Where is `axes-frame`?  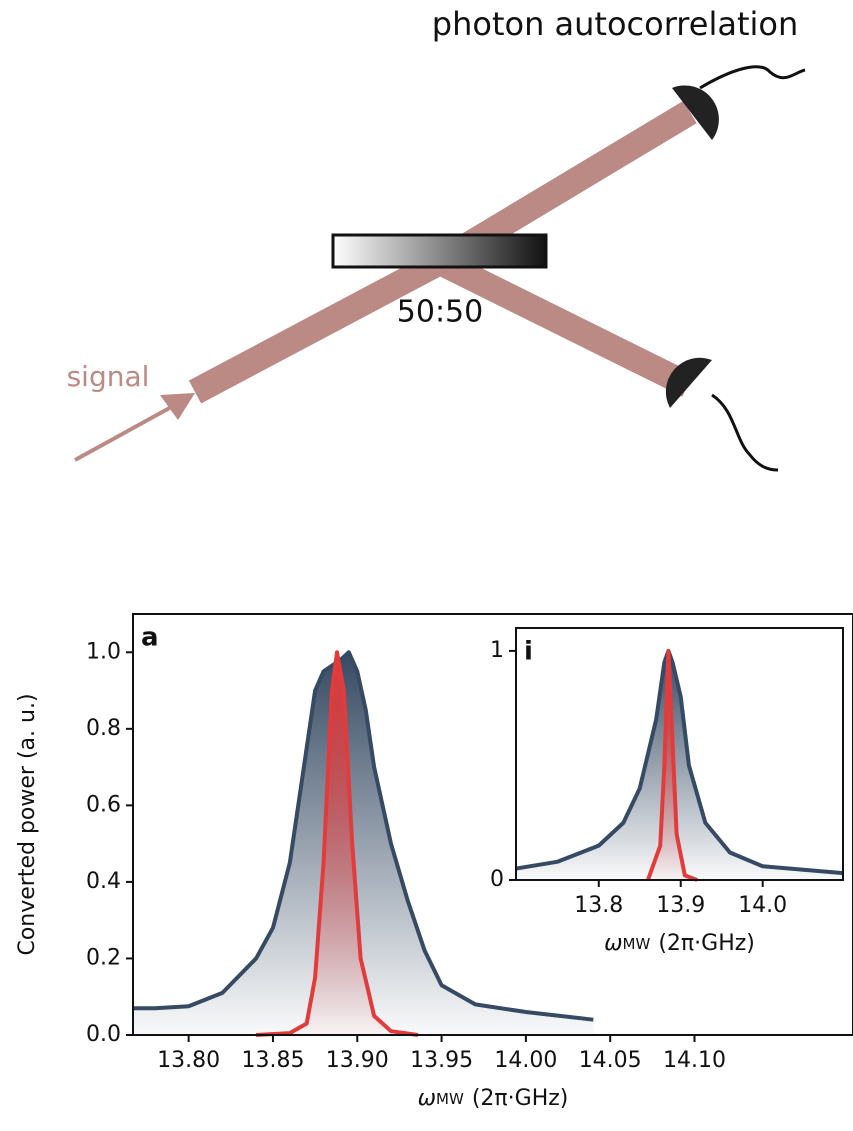
axes-frame is located at coordinates (679, 754).